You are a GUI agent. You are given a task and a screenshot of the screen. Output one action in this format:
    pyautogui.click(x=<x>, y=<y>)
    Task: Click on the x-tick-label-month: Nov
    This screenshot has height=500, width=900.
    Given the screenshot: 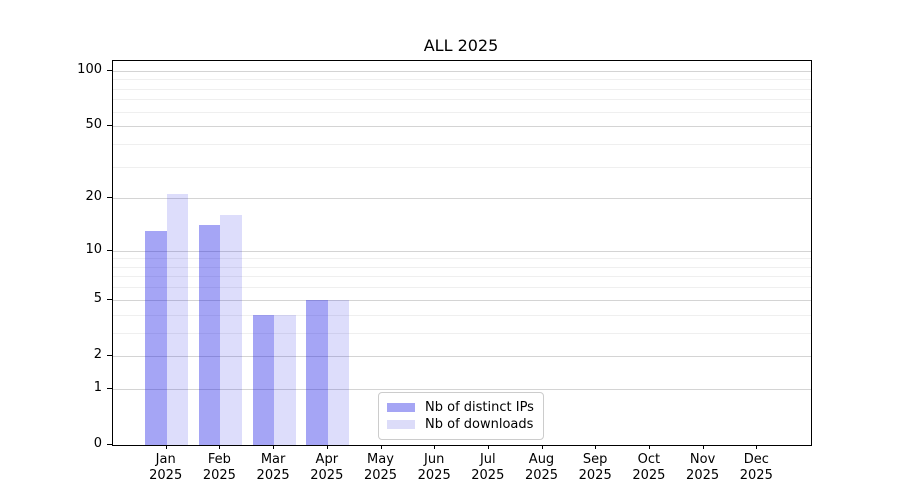 What is the action you would take?
    pyautogui.click(x=702, y=459)
    